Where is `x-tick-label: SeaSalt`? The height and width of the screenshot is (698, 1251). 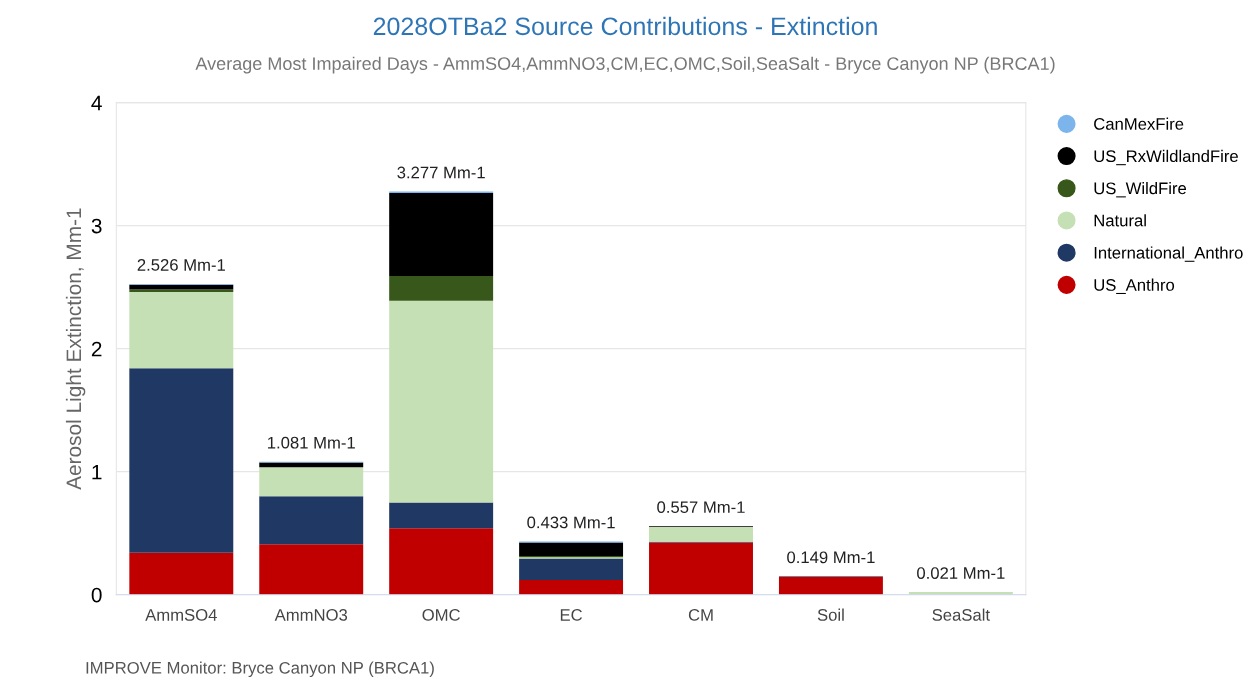
x-tick-label: SeaSalt is located at coordinates (961, 614).